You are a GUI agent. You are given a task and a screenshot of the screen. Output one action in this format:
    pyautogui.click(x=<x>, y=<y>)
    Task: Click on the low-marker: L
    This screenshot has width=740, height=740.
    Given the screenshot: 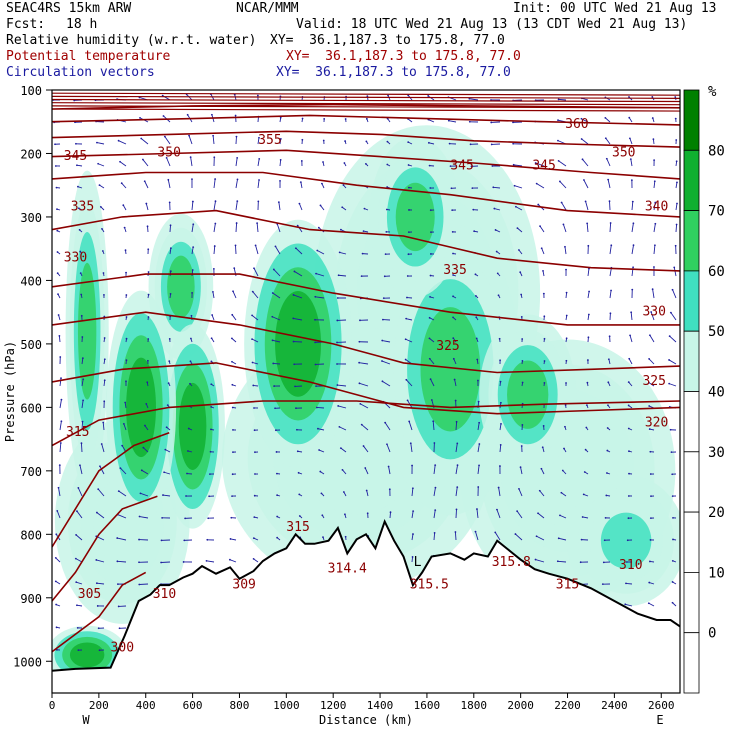 What is the action you would take?
    pyautogui.click(x=418, y=562)
    